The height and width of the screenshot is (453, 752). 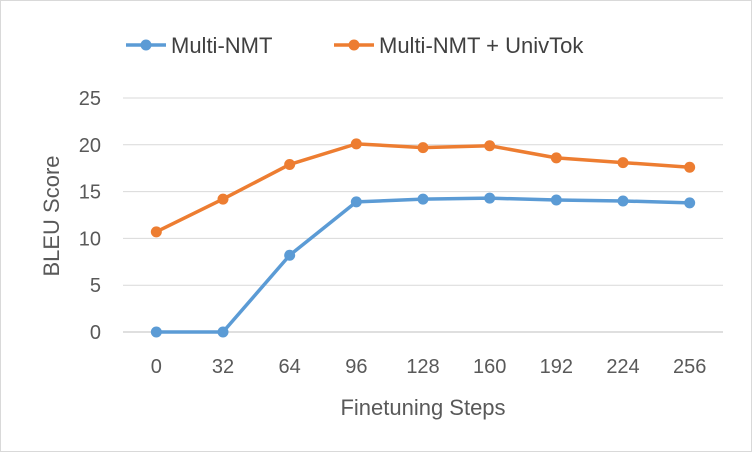 What do you see at coordinates (221, 45) in the screenshot?
I see `legend-label: Multi-NMT` at bounding box center [221, 45].